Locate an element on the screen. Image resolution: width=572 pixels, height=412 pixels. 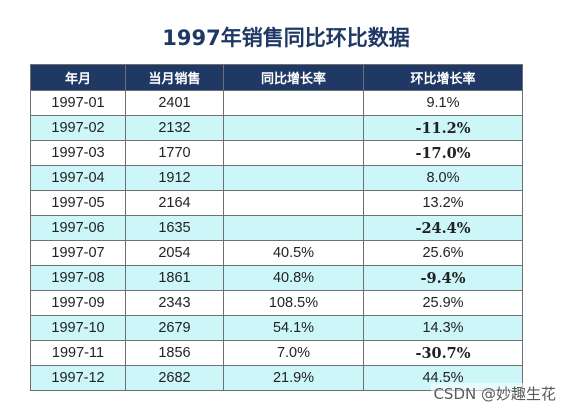
table-row: 1997-01 2401 9.1% is located at coordinates (276, 103).